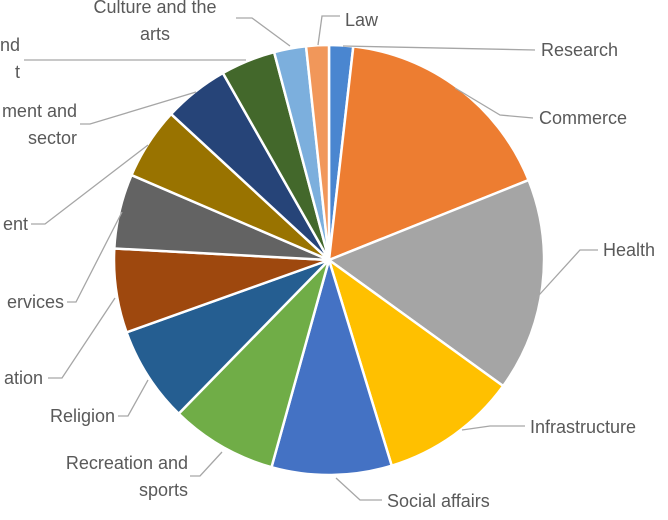  What do you see at coordinates (331, 366) in the screenshot?
I see `pie-slice-social-affairs` at bounding box center [331, 366].